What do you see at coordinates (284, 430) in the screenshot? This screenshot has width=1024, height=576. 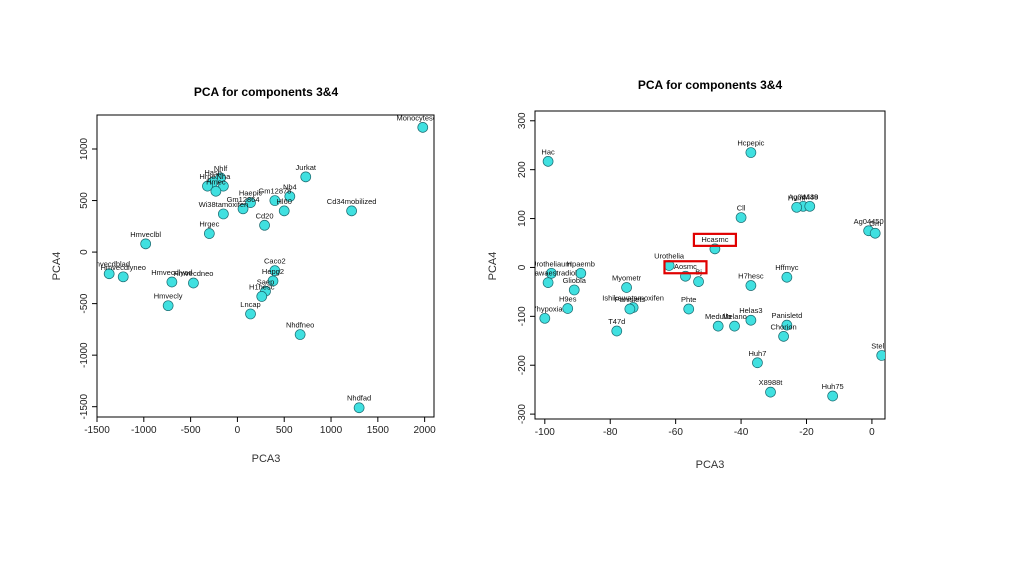 I see `x-tick-label: 500` at bounding box center [284, 430].